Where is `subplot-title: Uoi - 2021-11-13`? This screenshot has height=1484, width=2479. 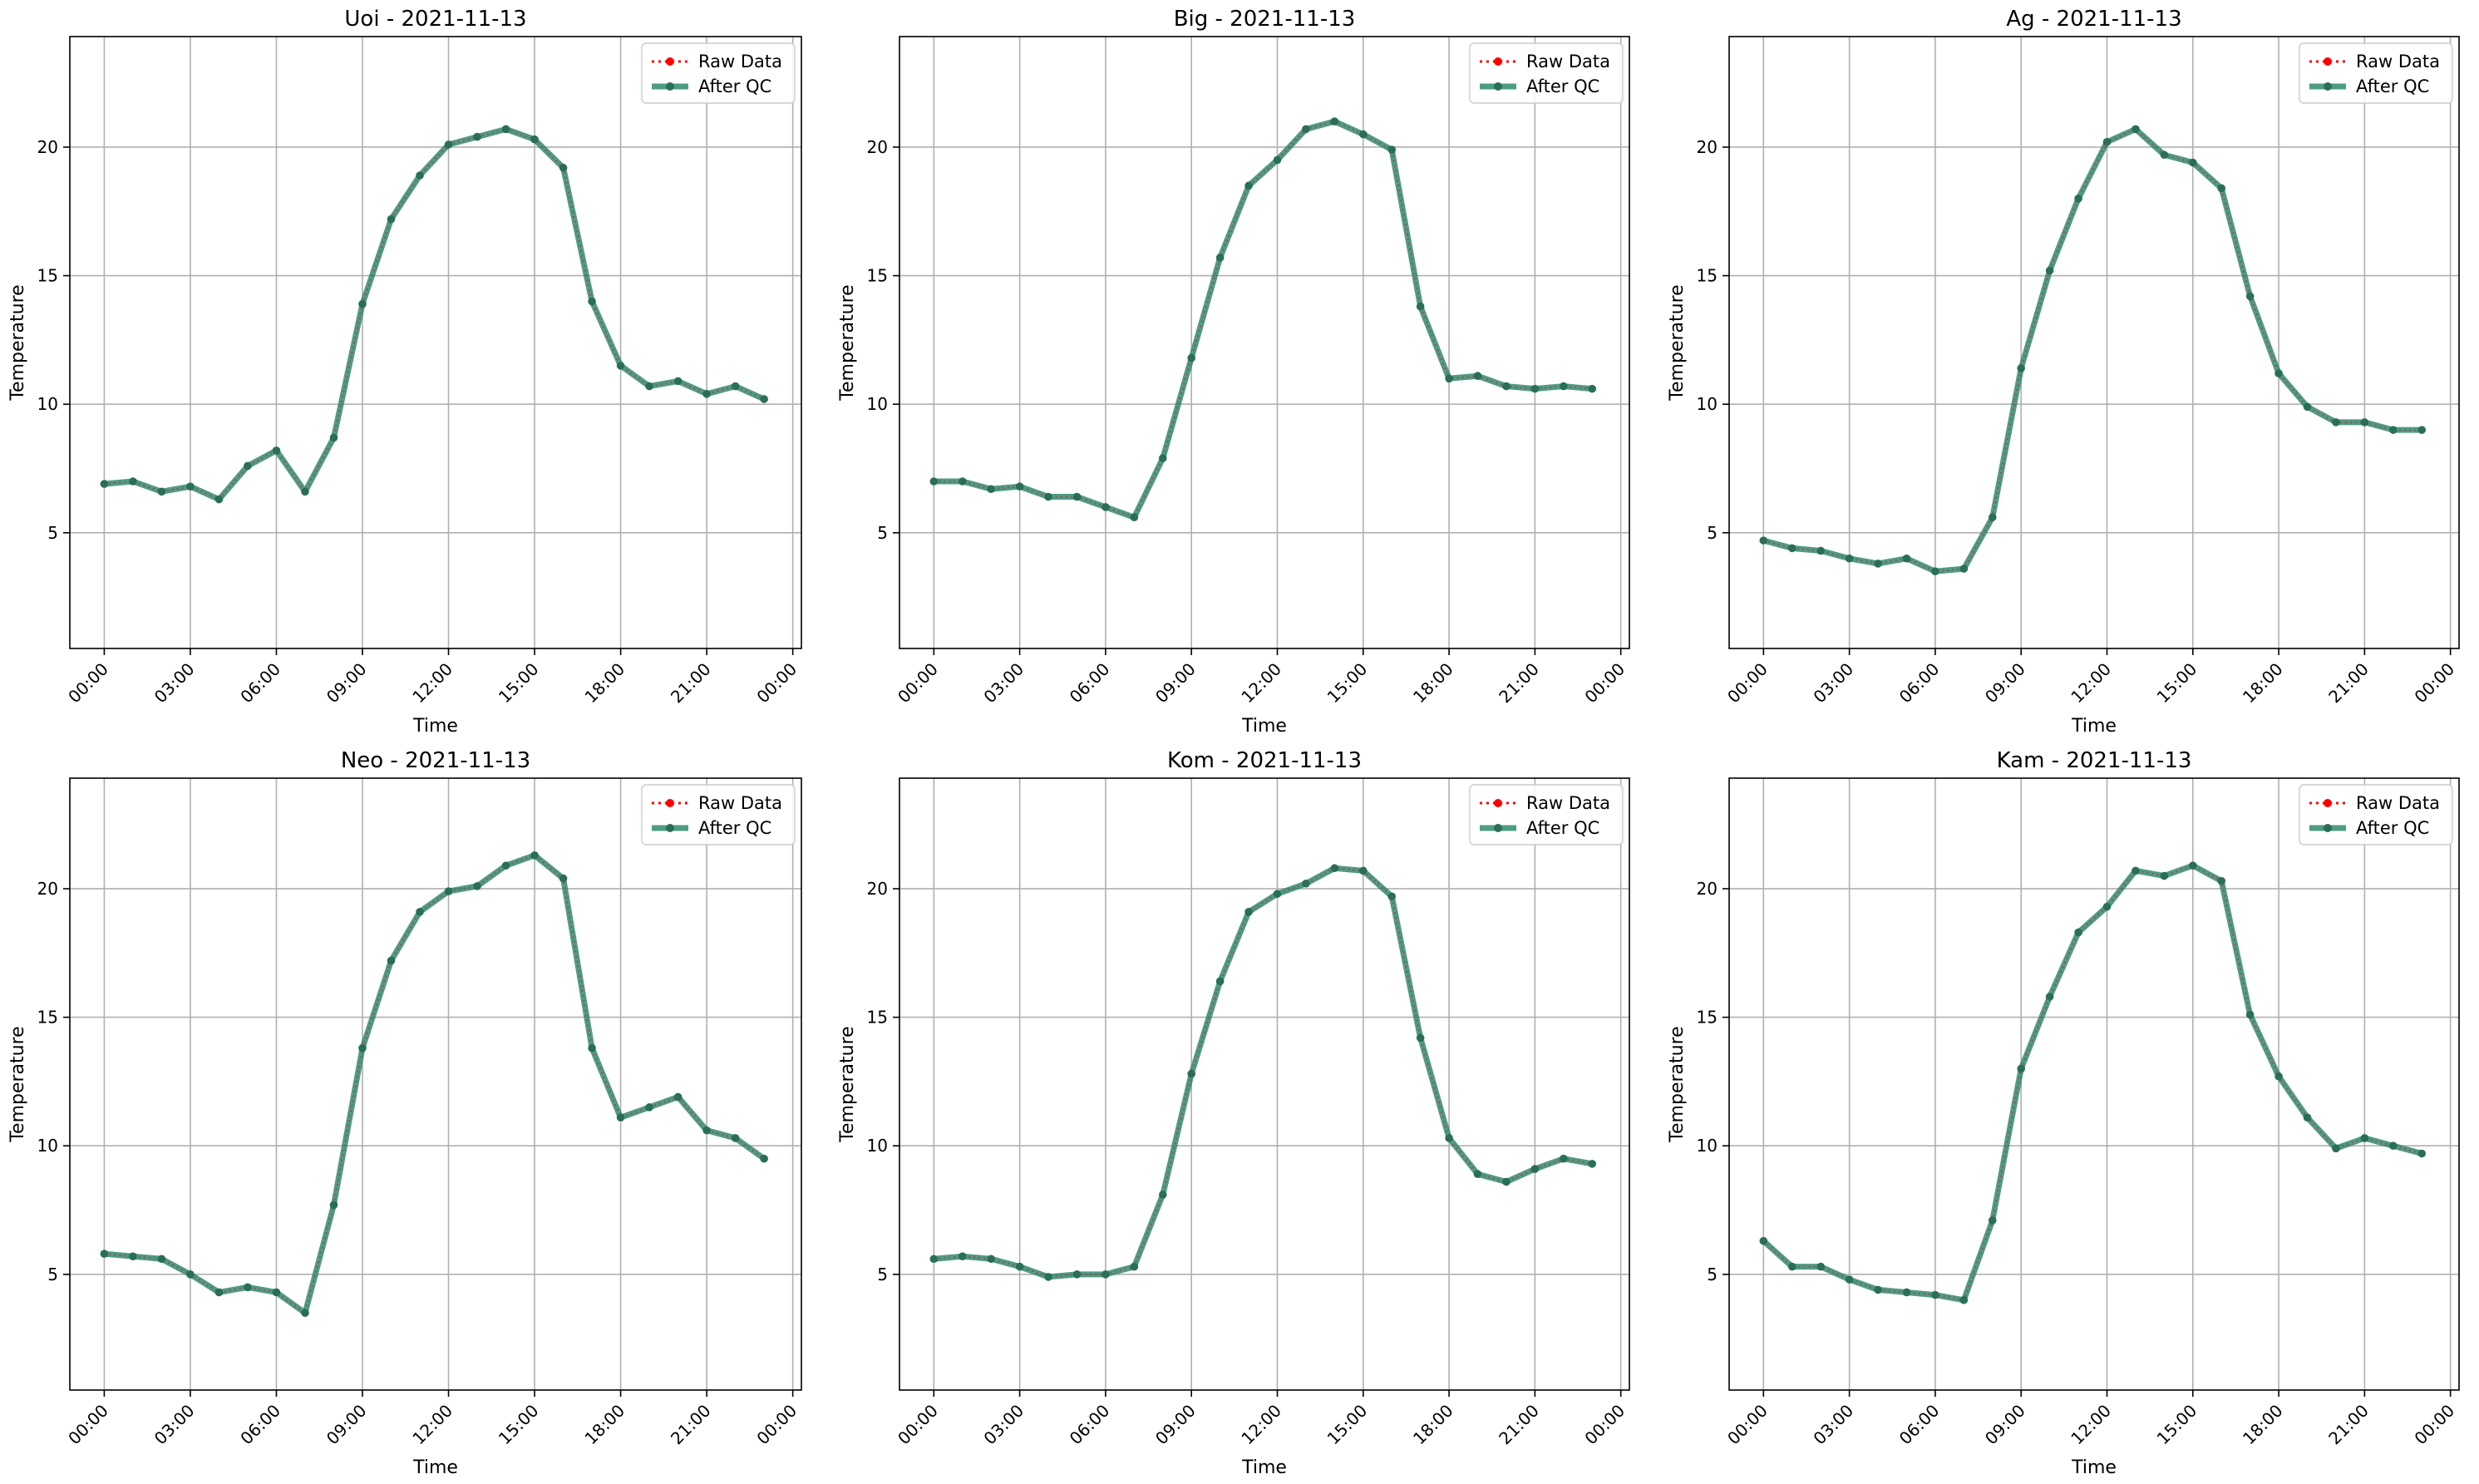 subplot-title: Uoi - 2021-11-13 is located at coordinates (435, 19).